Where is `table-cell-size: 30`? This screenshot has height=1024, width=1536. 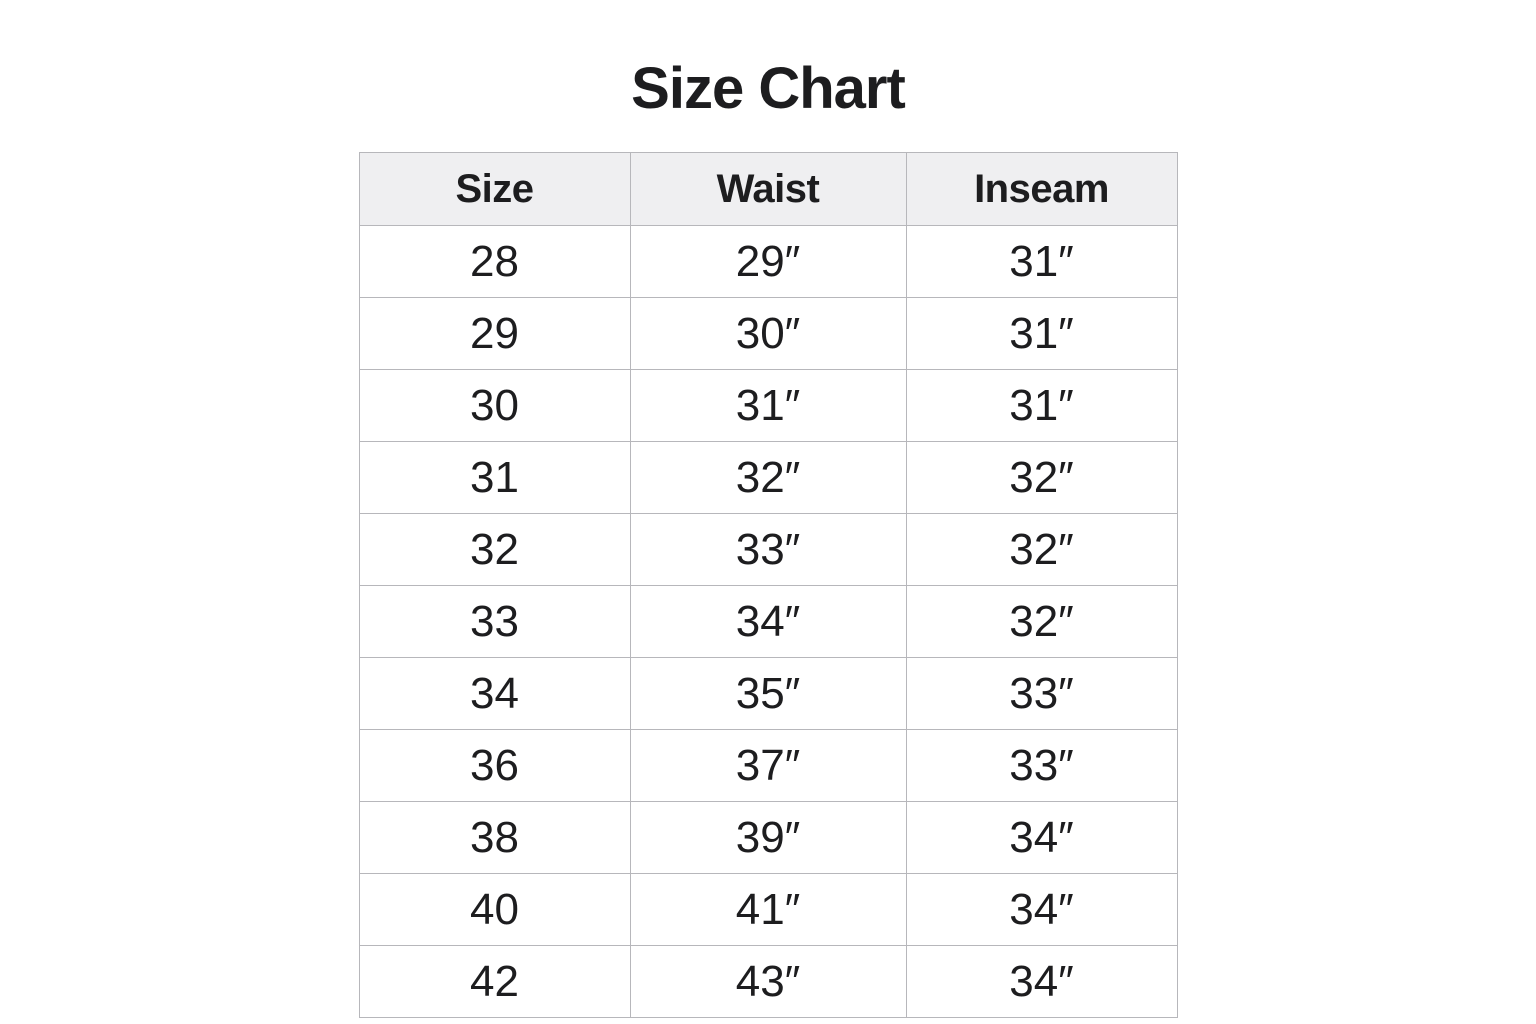
table-cell-size: 30 is located at coordinates (494, 405).